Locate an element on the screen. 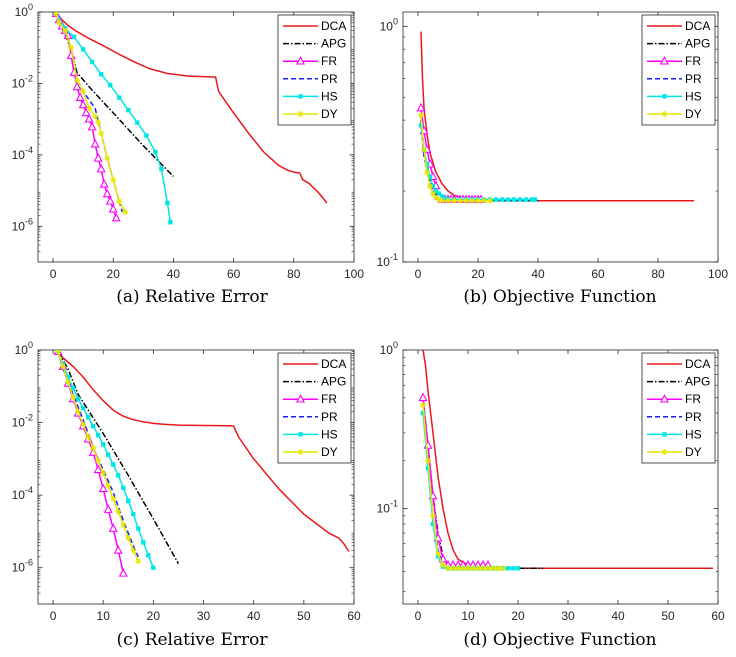  y-tick-label: 10⁻⁶ is located at coordinates (22, 566).